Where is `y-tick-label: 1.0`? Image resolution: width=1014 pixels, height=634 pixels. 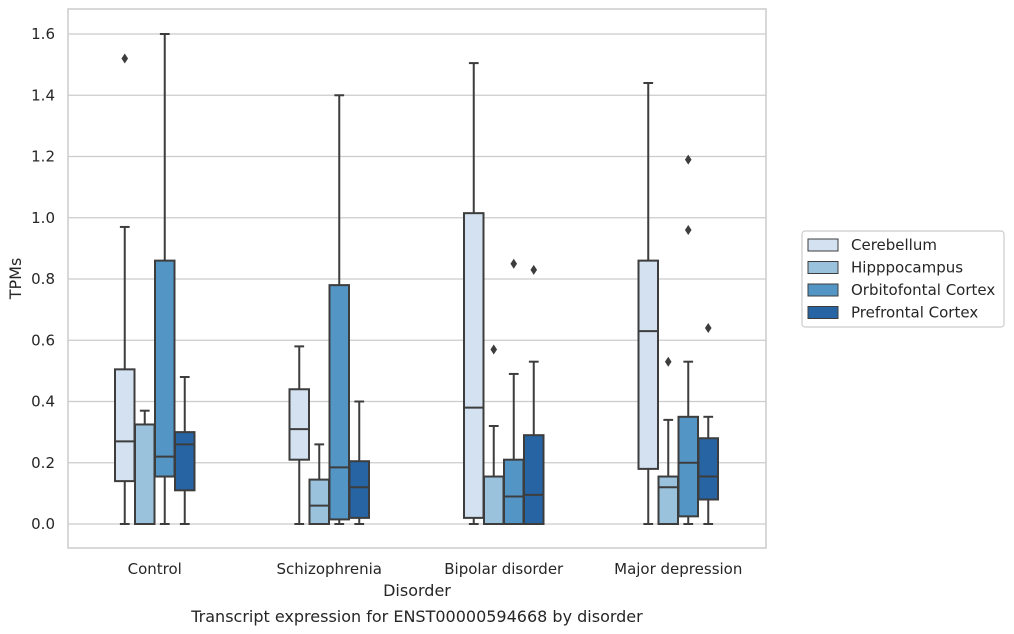
y-tick-label: 1.0 is located at coordinates (43, 218).